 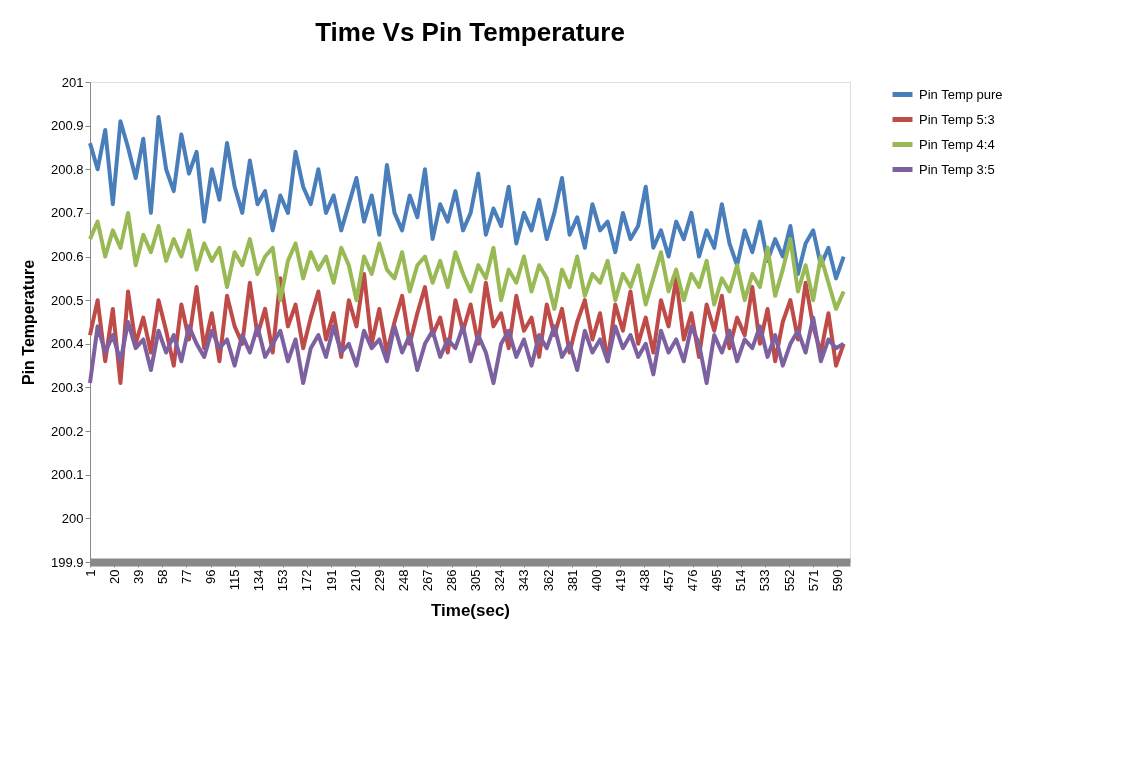 What do you see at coordinates (765, 580) in the screenshot?
I see `x-tick-label: 533` at bounding box center [765, 580].